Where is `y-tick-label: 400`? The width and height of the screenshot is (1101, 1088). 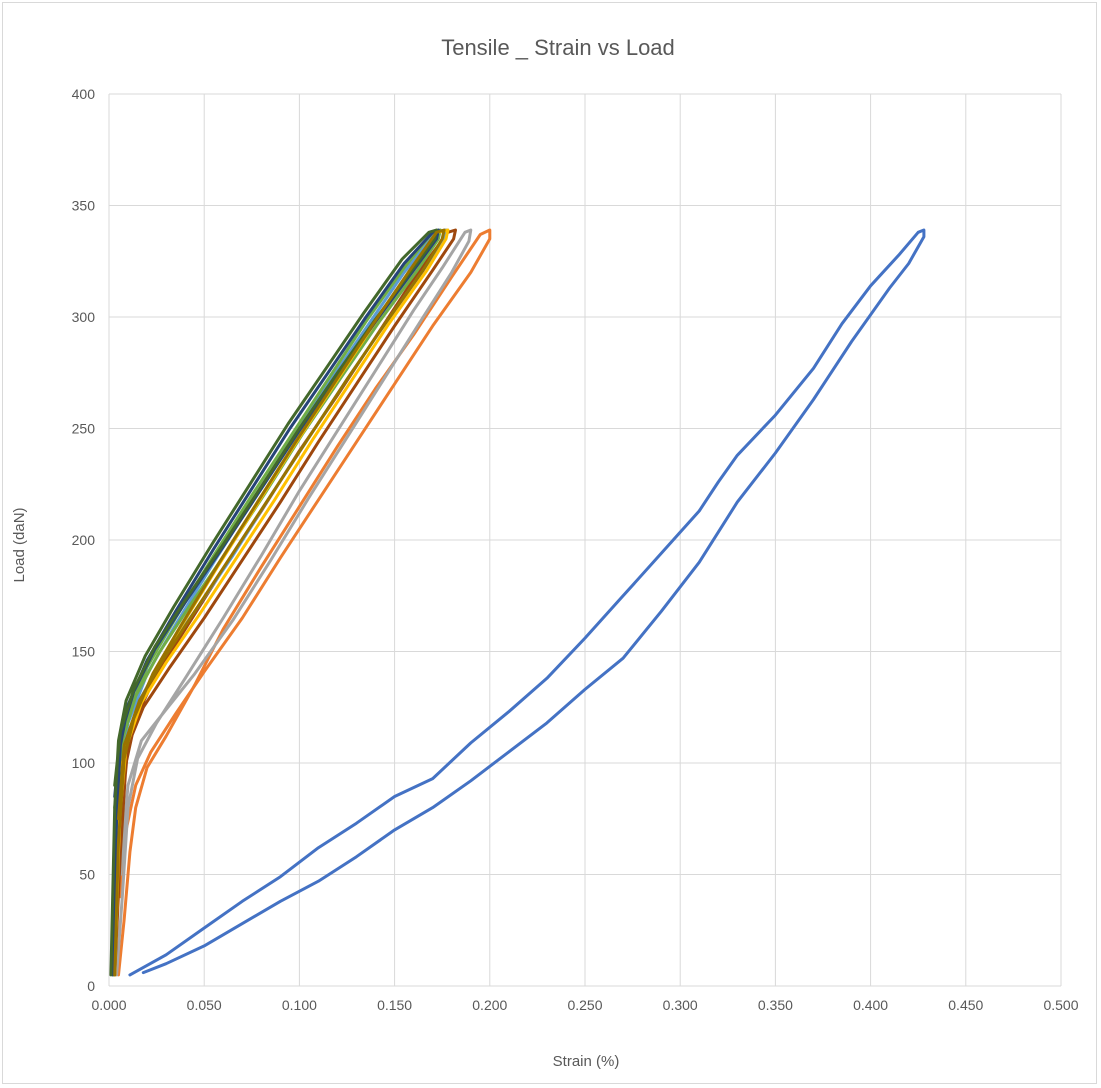
y-tick-label: 400 is located at coordinates (84, 94).